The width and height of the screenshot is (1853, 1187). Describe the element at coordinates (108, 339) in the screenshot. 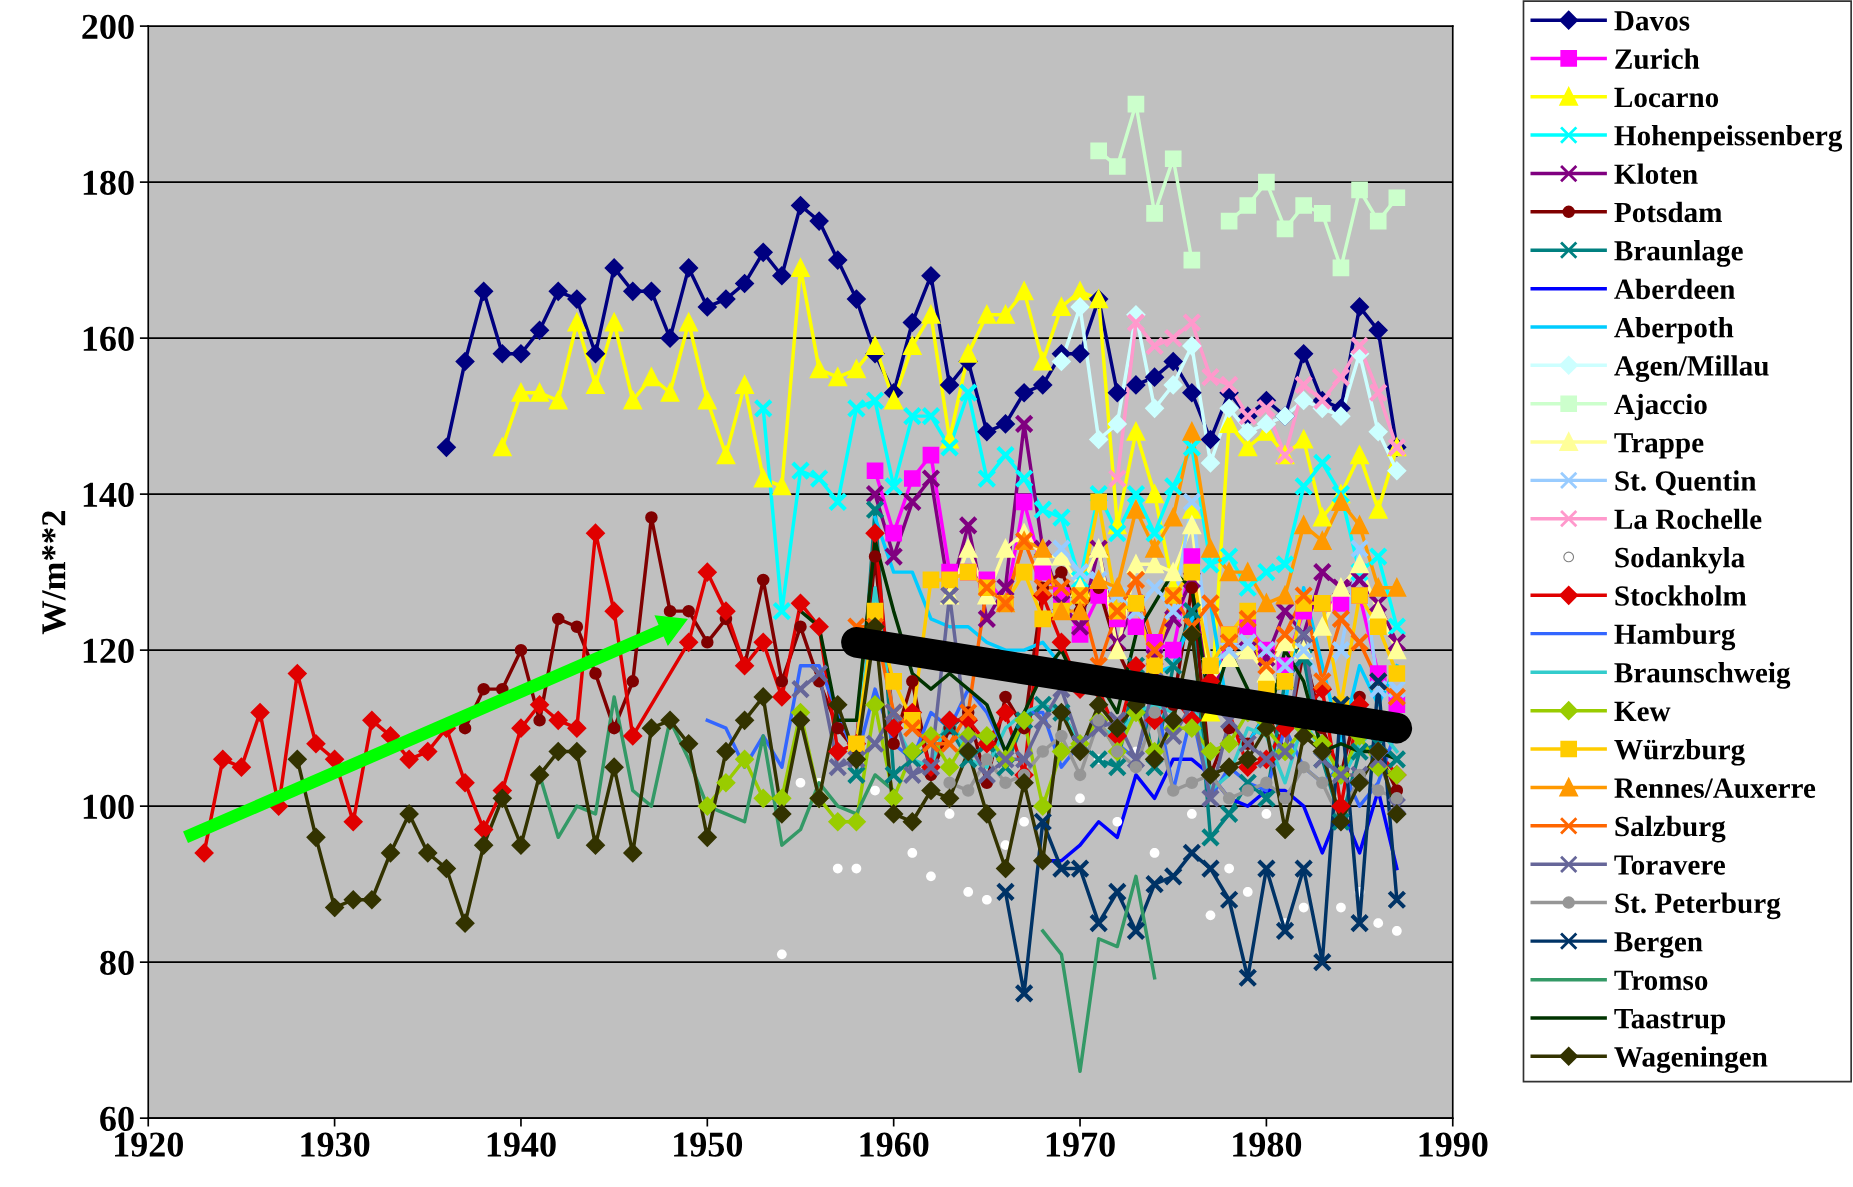

I see `y-tick-label: 160` at that location.